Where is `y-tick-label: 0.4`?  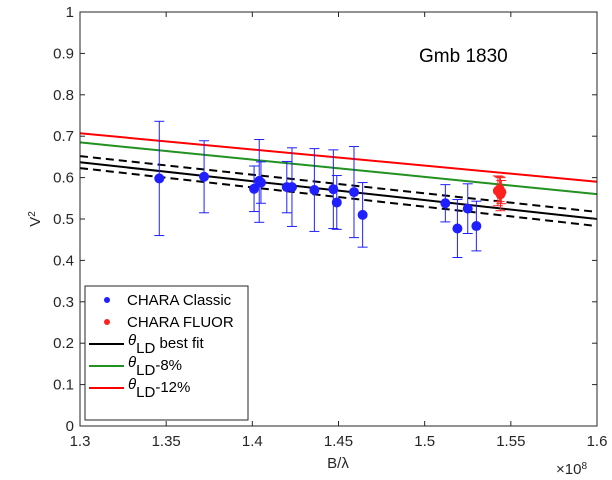 y-tick-label: 0.4 is located at coordinates (63, 260).